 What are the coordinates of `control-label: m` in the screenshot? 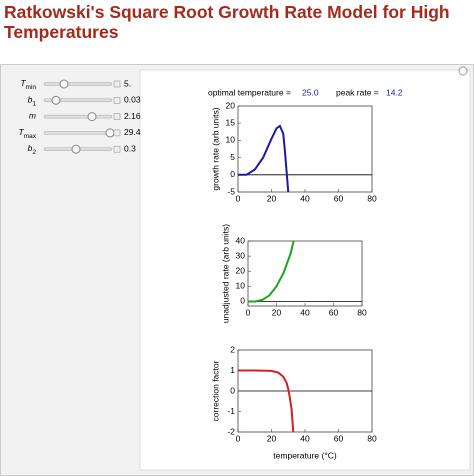 It's located at (32, 116).